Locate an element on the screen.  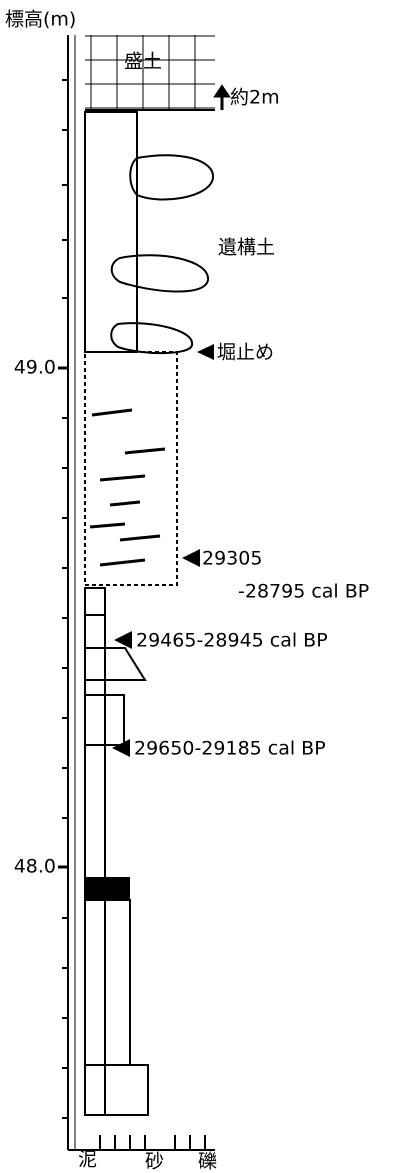
tick-label: 48.0 is located at coordinates (35, 867).